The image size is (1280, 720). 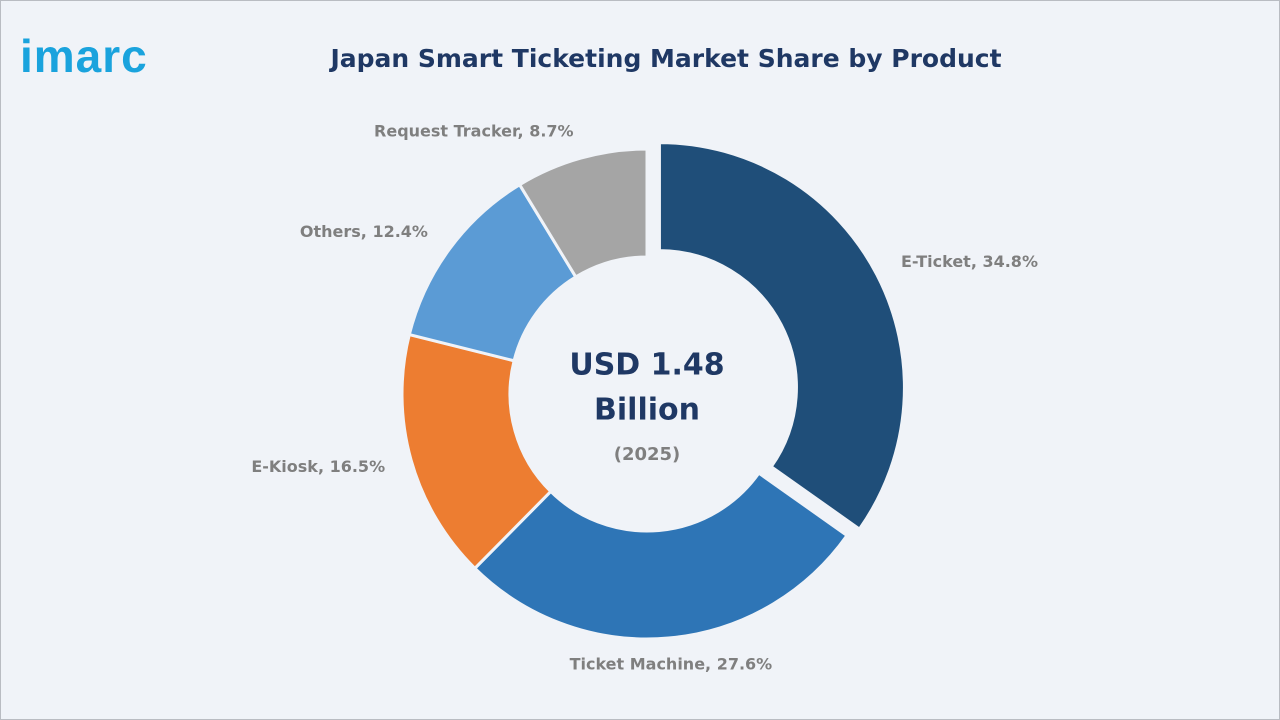 What do you see at coordinates (84, 56) in the screenshot?
I see `logo: imarc` at bounding box center [84, 56].